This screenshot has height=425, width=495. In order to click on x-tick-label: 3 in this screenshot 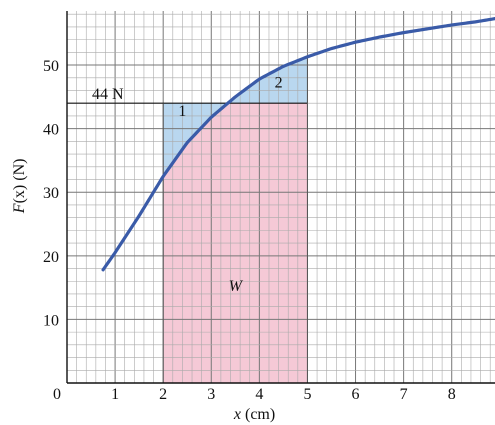, I will do `click(211, 394)`.